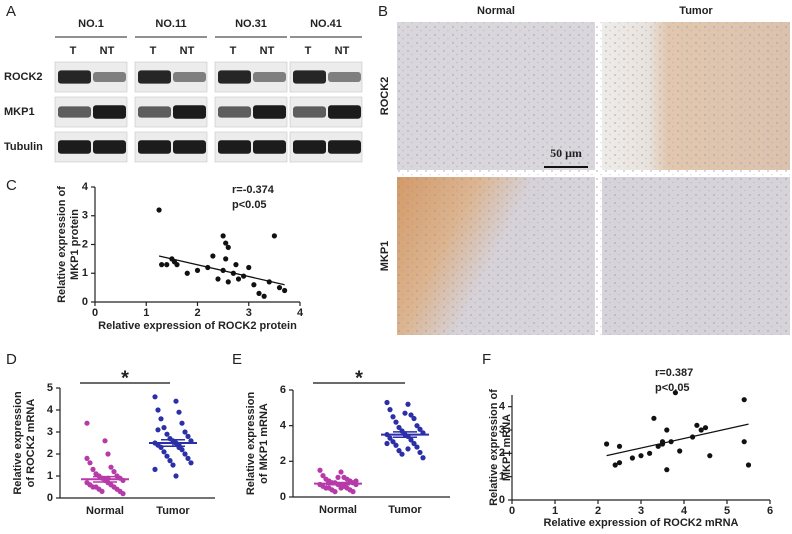 The width and height of the screenshot is (792, 534). I want to click on y-axis-label: of MKP1 mRNA, so click(264, 443).